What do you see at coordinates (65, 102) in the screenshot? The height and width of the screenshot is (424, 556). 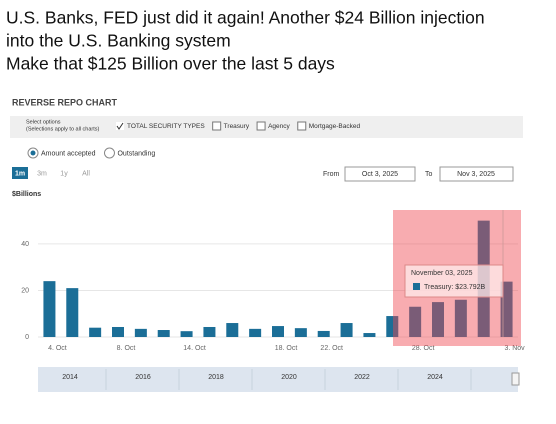 I see `chart-header: REVERSE REPO CHART` at bounding box center [65, 102].